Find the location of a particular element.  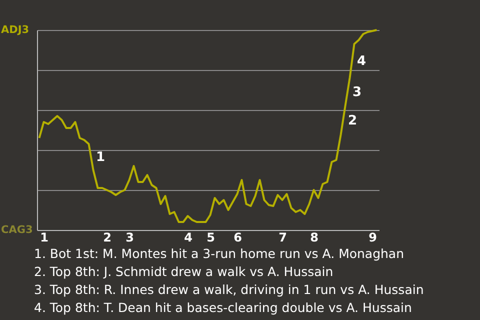

text: CAG3 is located at coordinates (17, 230).